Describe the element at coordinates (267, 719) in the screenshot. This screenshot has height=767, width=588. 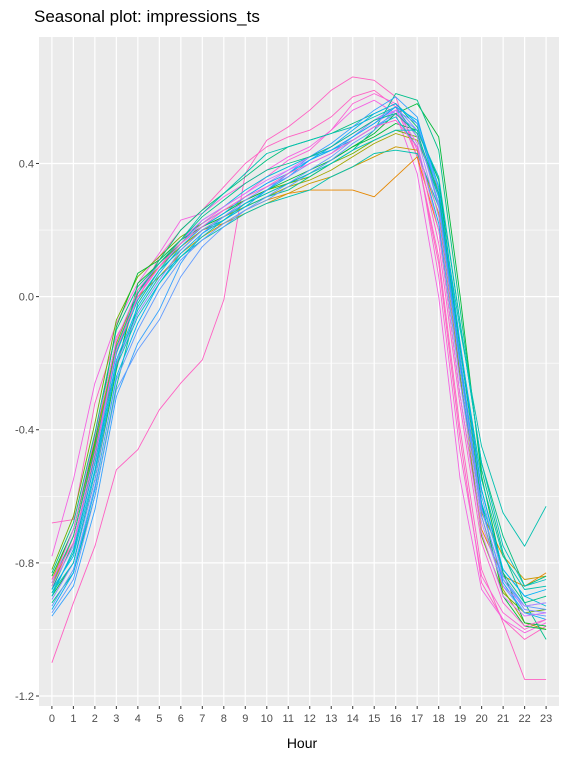
I see `x-tick-label: 10` at that location.